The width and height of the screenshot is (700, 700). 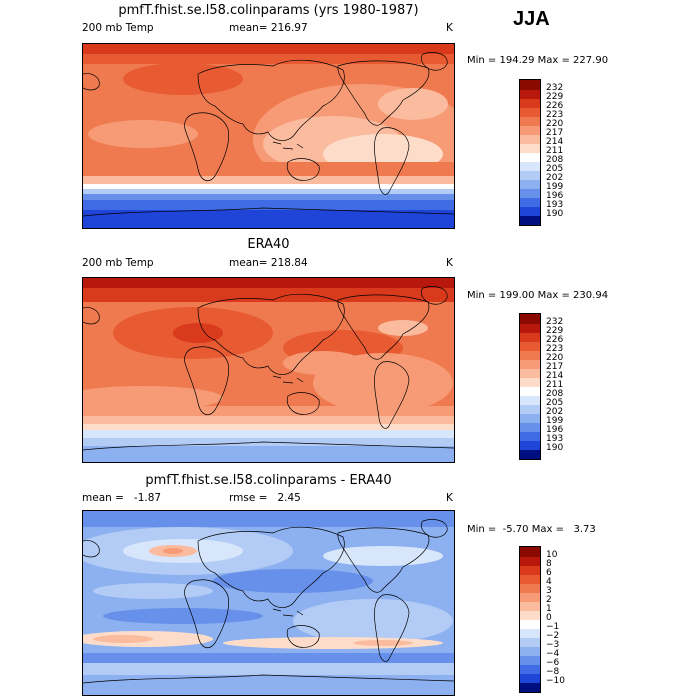 I want to click on panel-2-colorbar-swatches, so click(x=530, y=386).